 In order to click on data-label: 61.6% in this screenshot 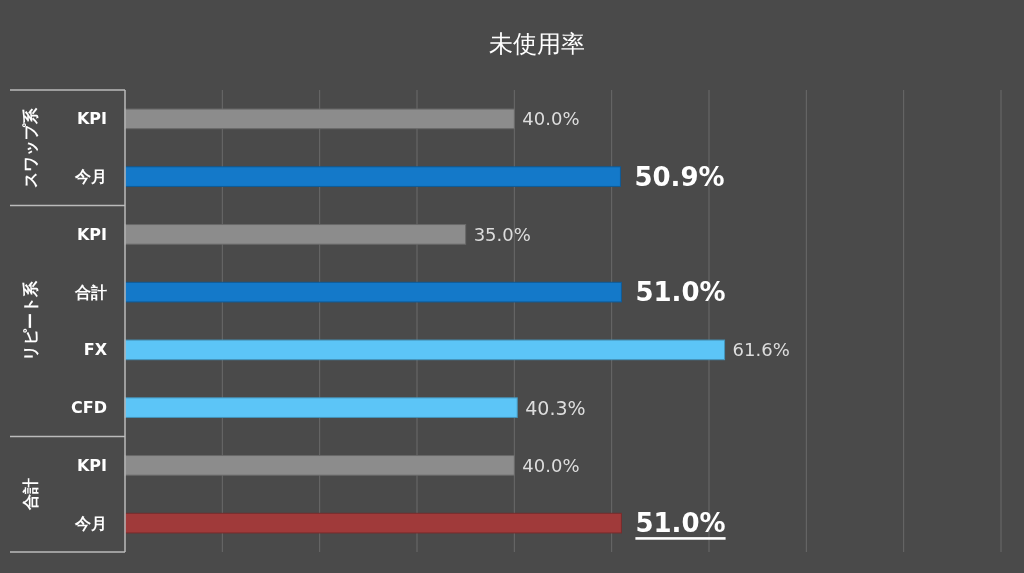, I will do `click(761, 350)`.